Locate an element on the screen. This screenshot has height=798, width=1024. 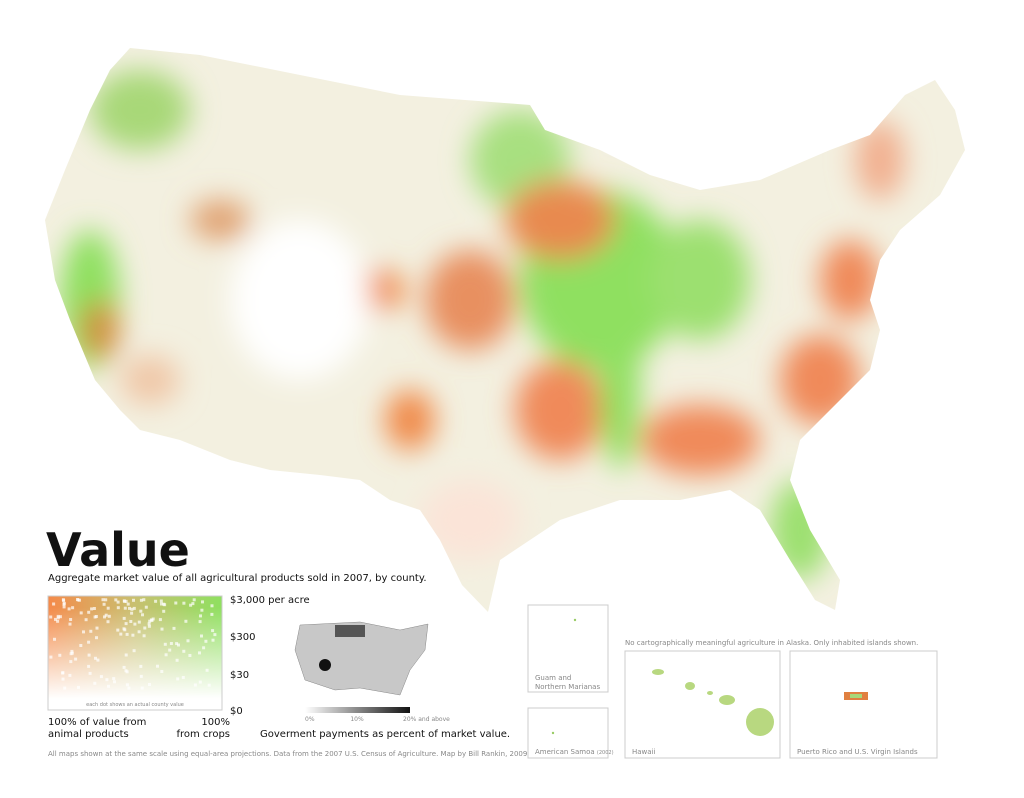
scale-label: 10% is located at coordinates (357, 719).